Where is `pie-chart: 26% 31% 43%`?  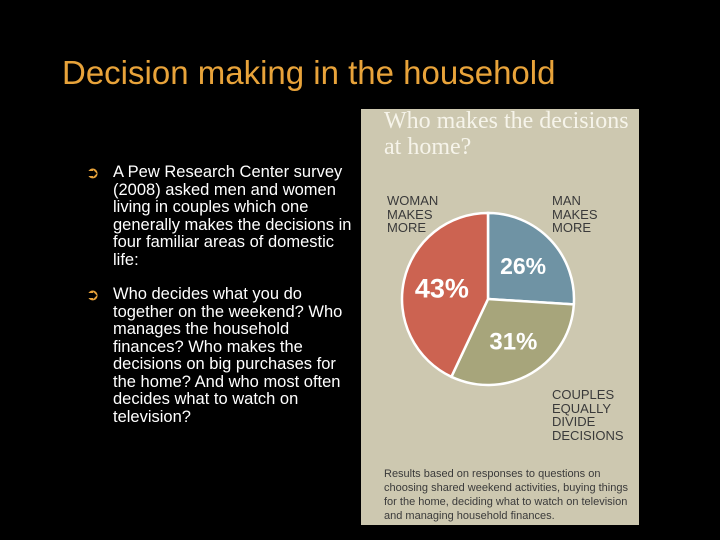
pie-chart: 26% 31% 43% is located at coordinates (488, 299).